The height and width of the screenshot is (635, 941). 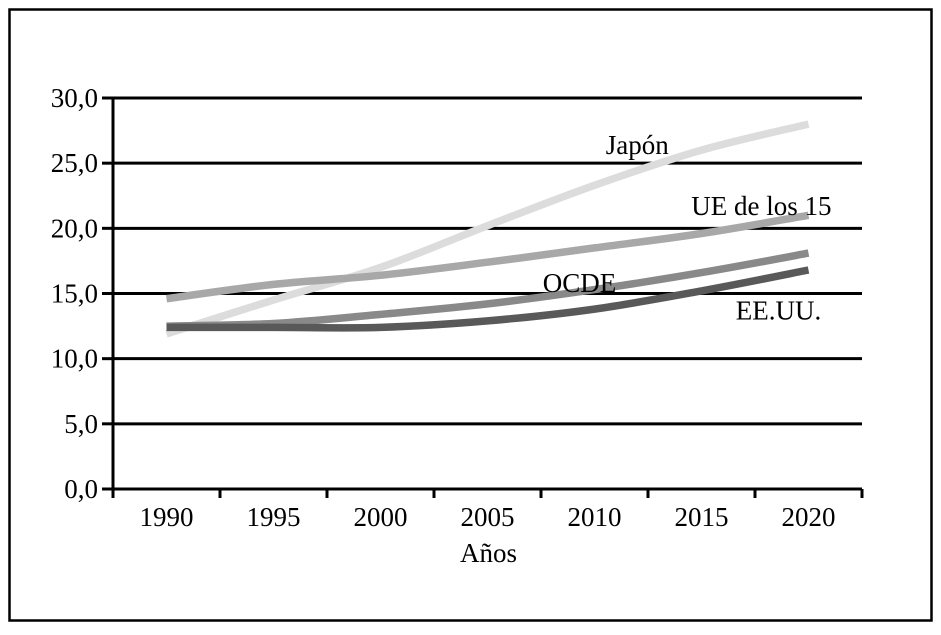 I want to click on series-line-ocde, so click(x=488, y=289).